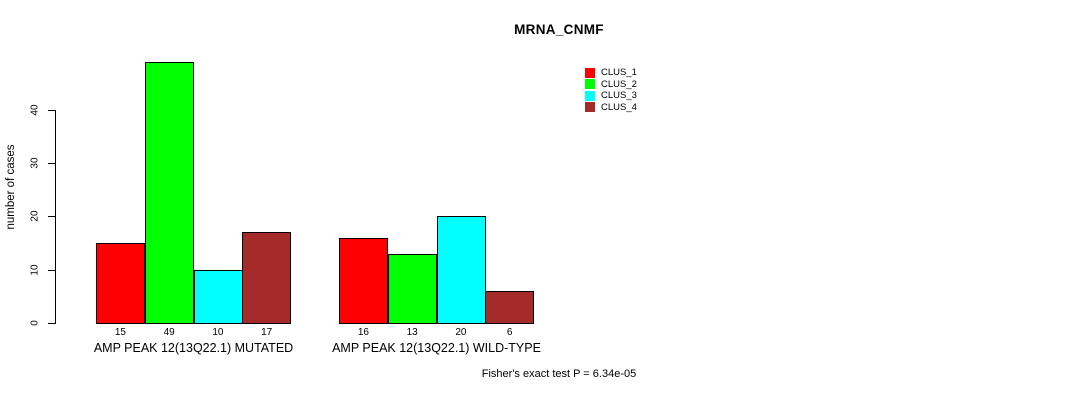 The image size is (1090, 400). I want to click on legend-label: CLUS_3, so click(619, 95).